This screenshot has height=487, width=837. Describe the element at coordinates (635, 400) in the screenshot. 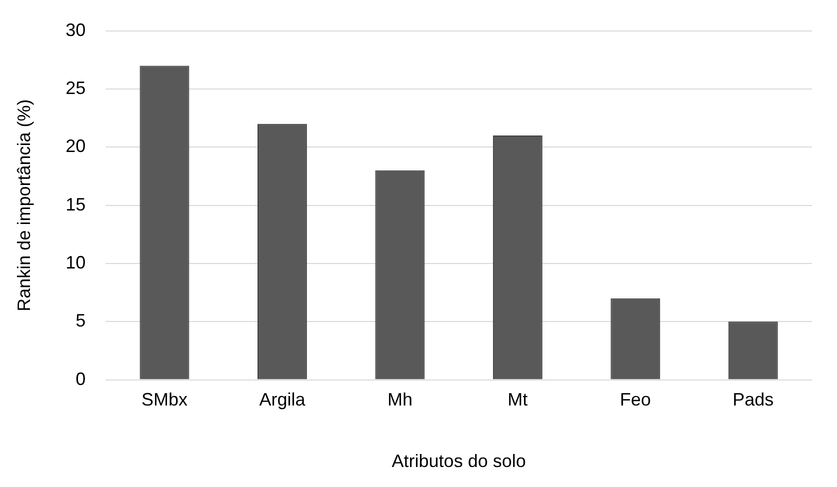

I see `x-tick-label: Feo` at that location.